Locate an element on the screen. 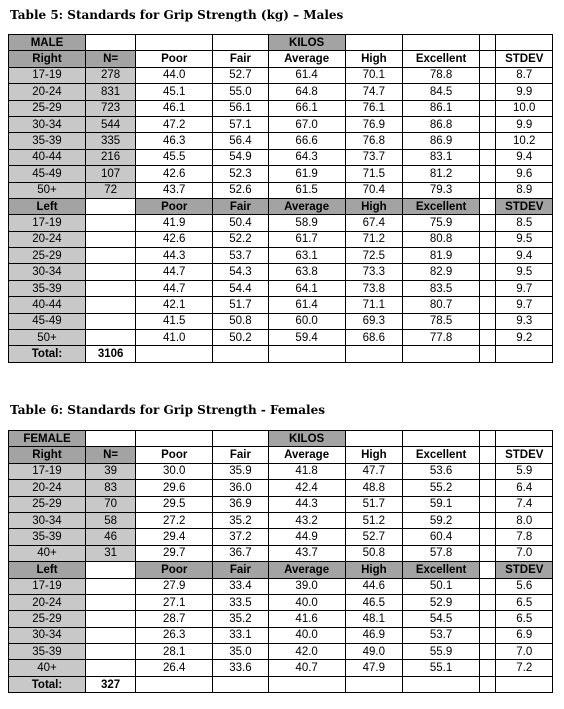 This screenshot has width=564, height=709. value-cell: 33.4 is located at coordinates (240, 586).